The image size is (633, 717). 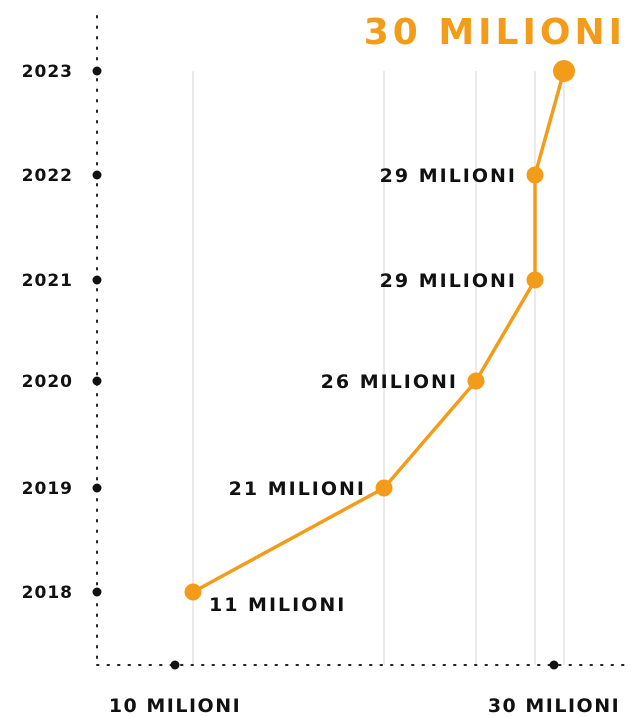 I want to click on x-tick-label-30: 30 MILIONI, so click(x=554, y=706).